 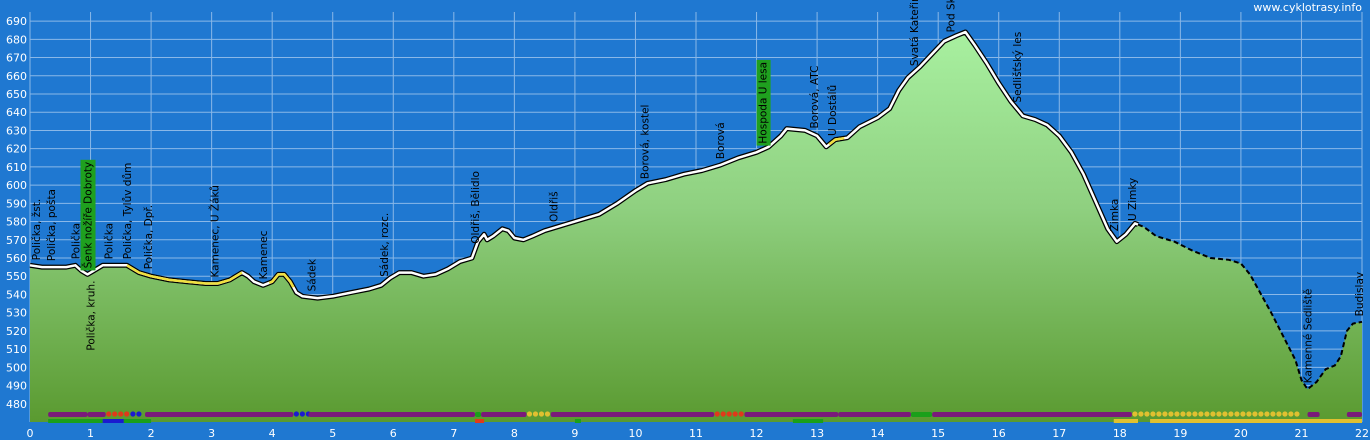 I want to click on waypoint-label: Budislav, so click(x=1360, y=294).